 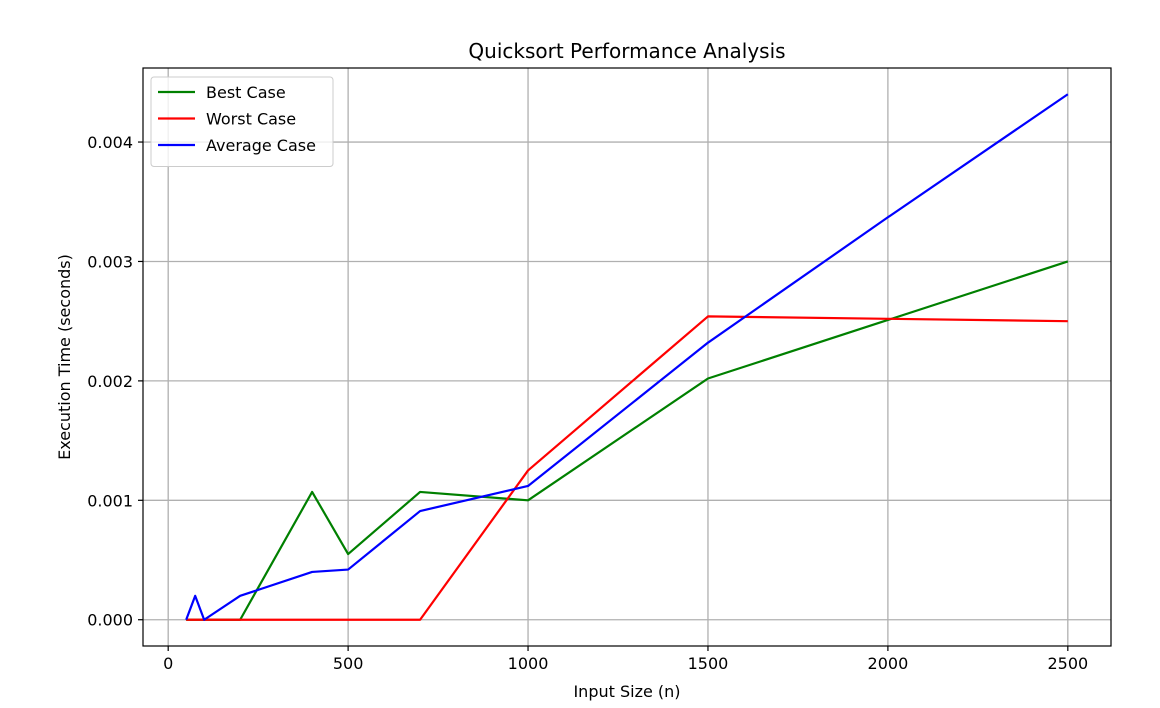 What do you see at coordinates (1067, 663) in the screenshot?
I see `x-tick-label: 2500` at bounding box center [1067, 663].